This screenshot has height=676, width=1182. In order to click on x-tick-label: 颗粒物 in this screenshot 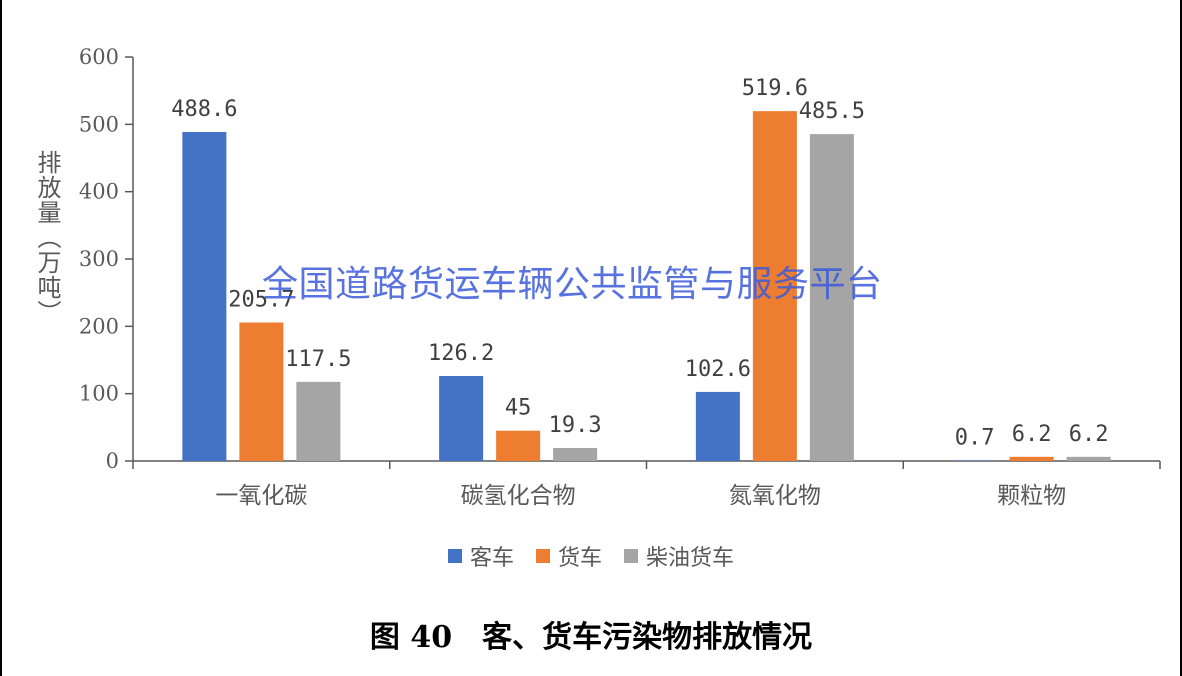, I will do `click(1031, 496)`.